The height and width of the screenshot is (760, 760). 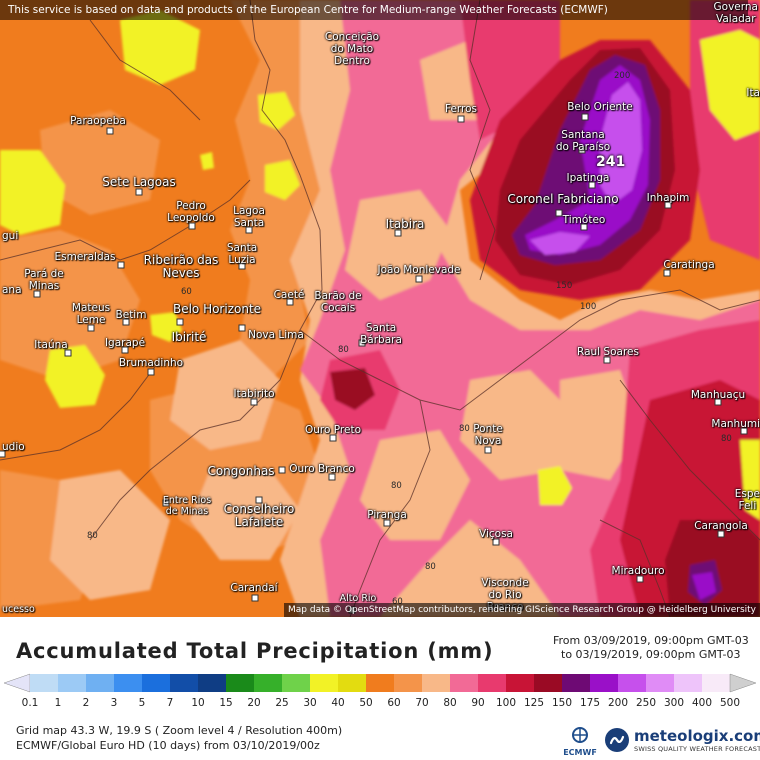 What do you see at coordinates (668, 198) in the screenshot?
I see `city-label: Inhapim` at bounding box center [668, 198].